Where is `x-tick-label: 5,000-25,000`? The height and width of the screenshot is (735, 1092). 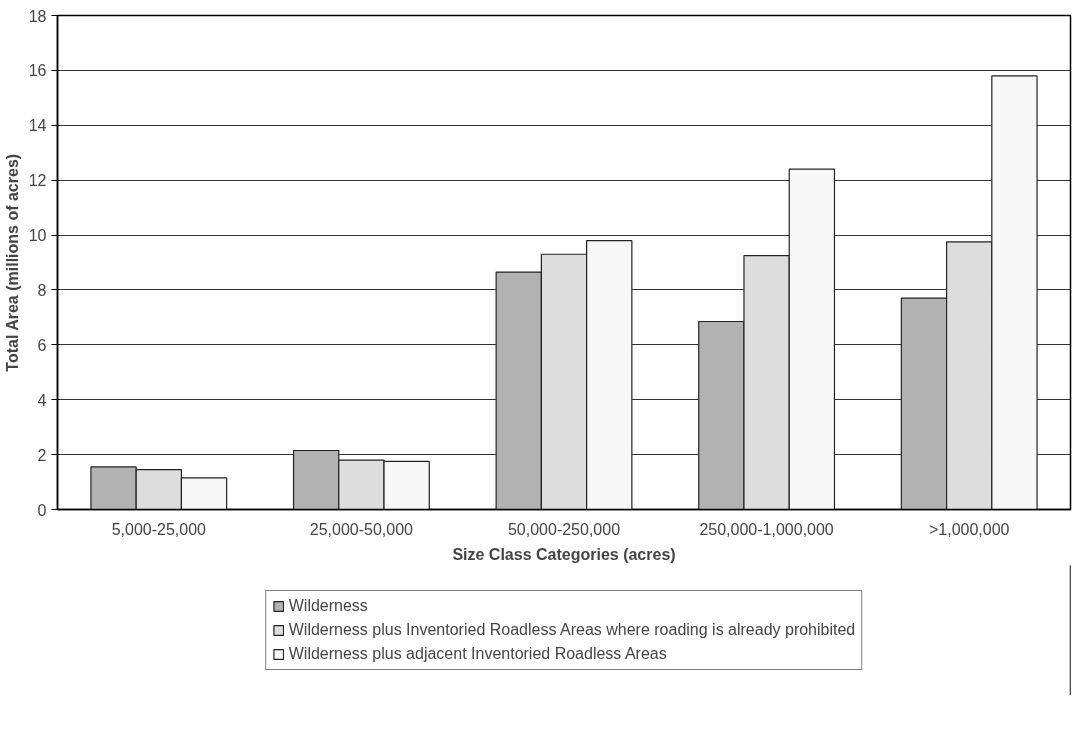
x-tick-label: 5,000-25,000 is located at coordinates (159, 529).